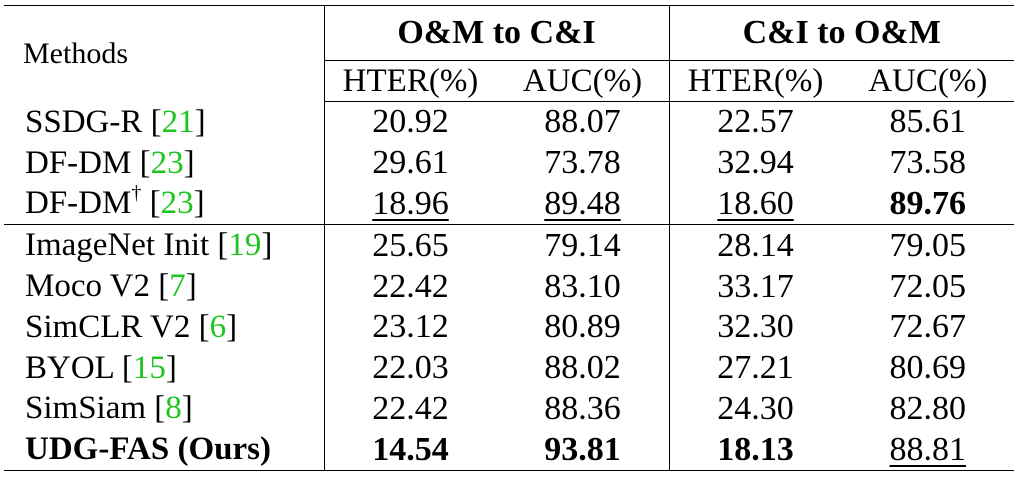  What do you see at coordinates (177, 286) in the screenshot?
I see `citation-link: 7` at bounding box center [177, 286].